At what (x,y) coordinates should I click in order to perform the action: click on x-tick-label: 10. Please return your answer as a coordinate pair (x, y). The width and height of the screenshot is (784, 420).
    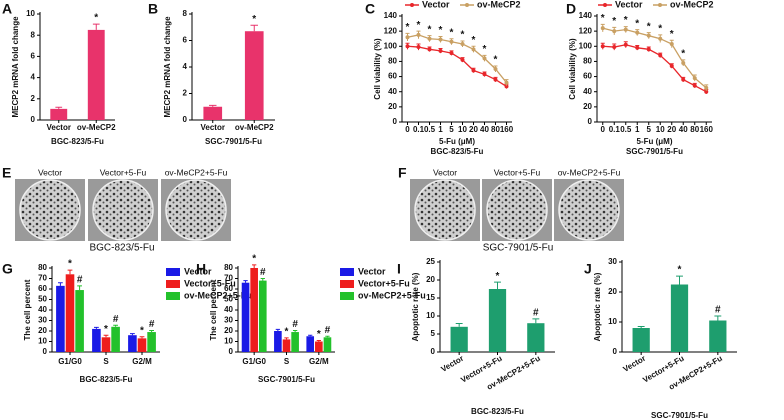
    Looking at the image, I should click on (660, 129).